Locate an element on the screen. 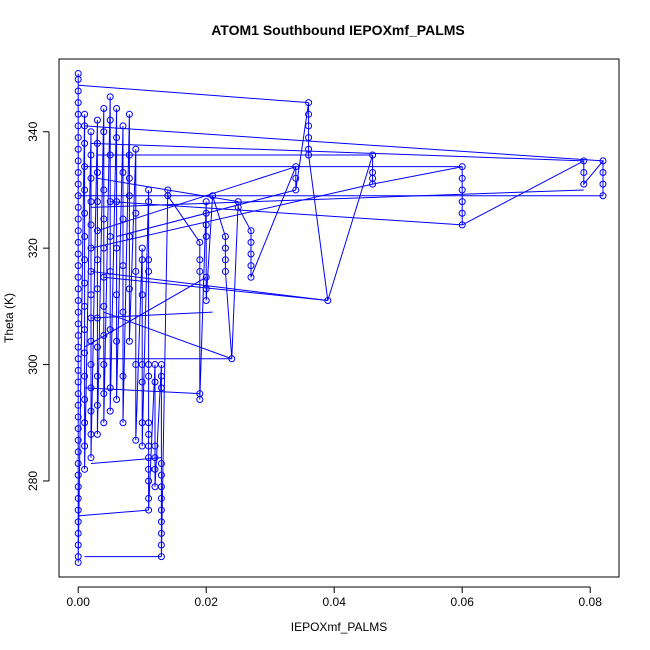 This screenshot has height=650, width=650. x-tick-label: 0.04 is located at coordinates (335, 602).